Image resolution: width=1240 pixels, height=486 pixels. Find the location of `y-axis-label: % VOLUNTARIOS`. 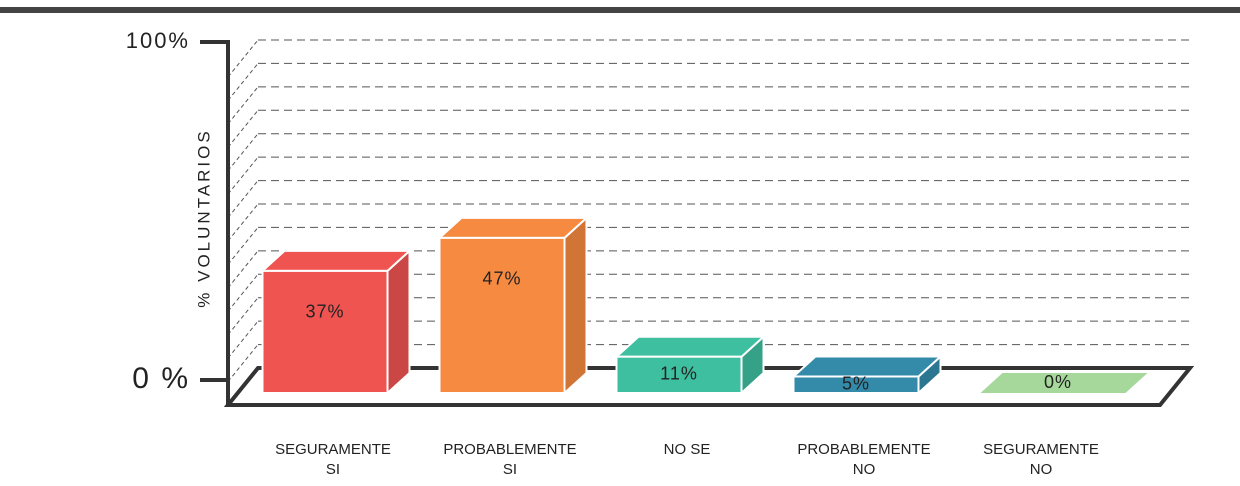

y-axis-label: % VOLUNTARIOS is located at coordinates (203, 217).